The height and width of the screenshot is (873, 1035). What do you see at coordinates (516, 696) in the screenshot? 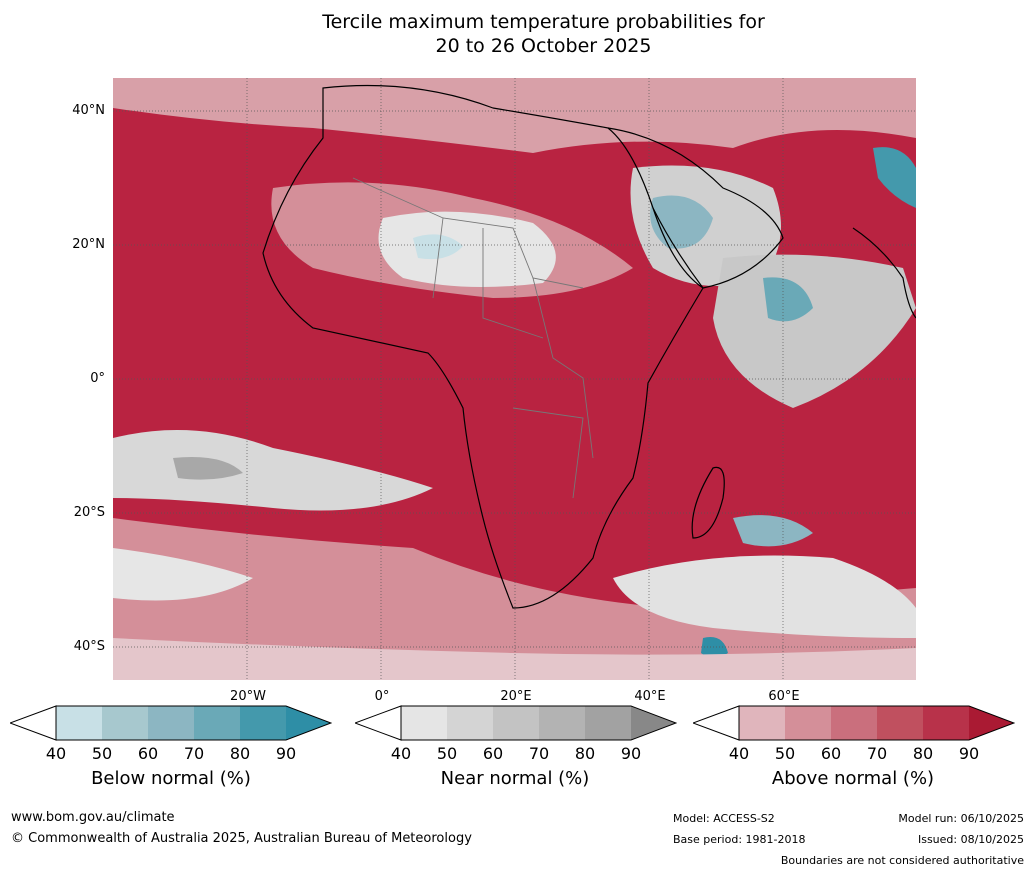
I see `lon-label-20e: 20°E` at bounding box center [516, 696].